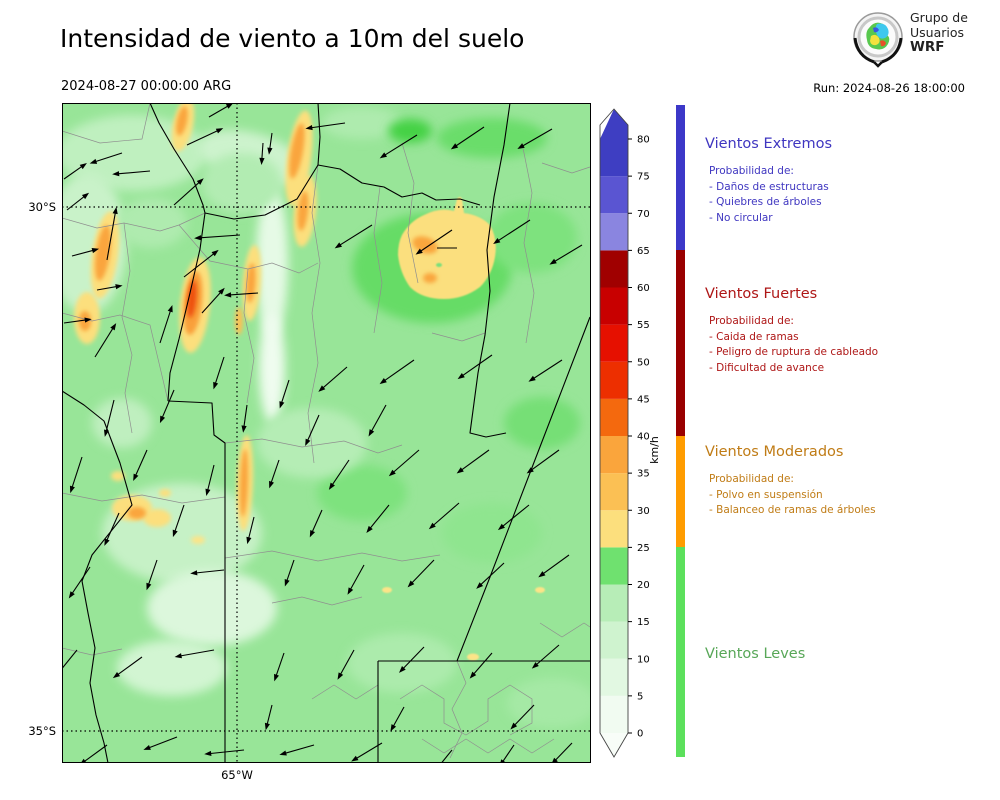 The image size is (1000, 800). Describe the element at coordinates (292, 38) in the screenshot. I see `page-title: Intensidad de viento a 10m del suelo` at that location.